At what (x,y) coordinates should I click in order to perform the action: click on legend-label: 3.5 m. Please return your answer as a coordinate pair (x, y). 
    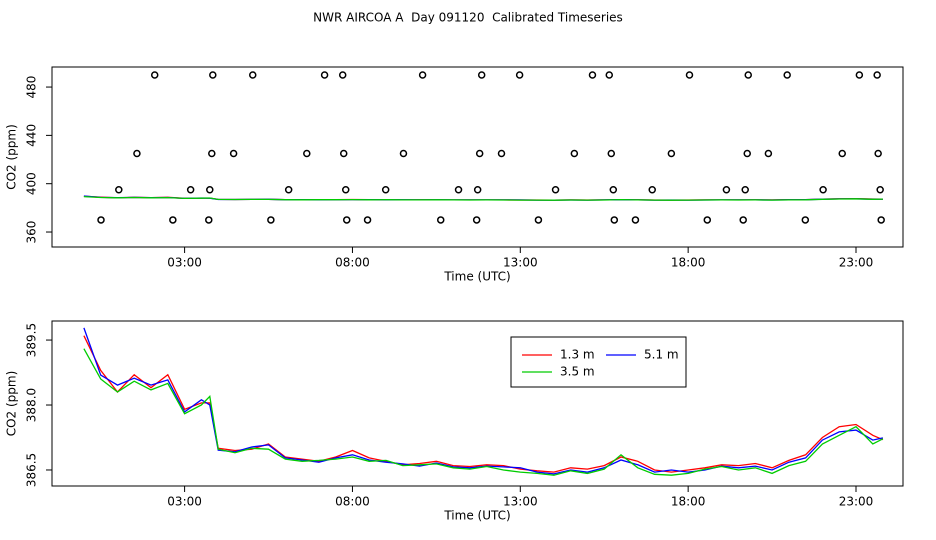
    Looking at the image, I should click on (577, 372).